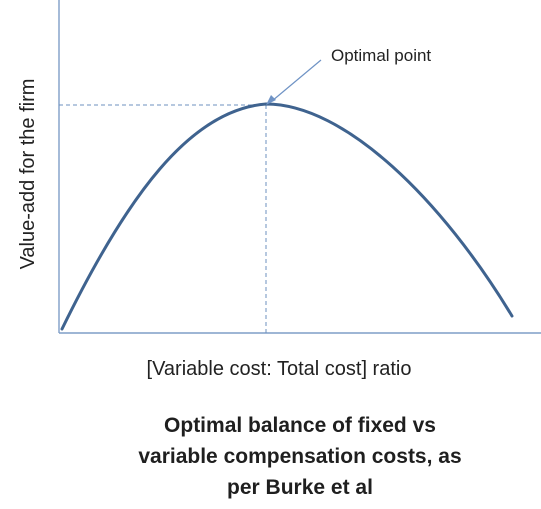 This screenshot has width=541, height=509. I want to click on optimal-point-arrow, so click(296, 80).